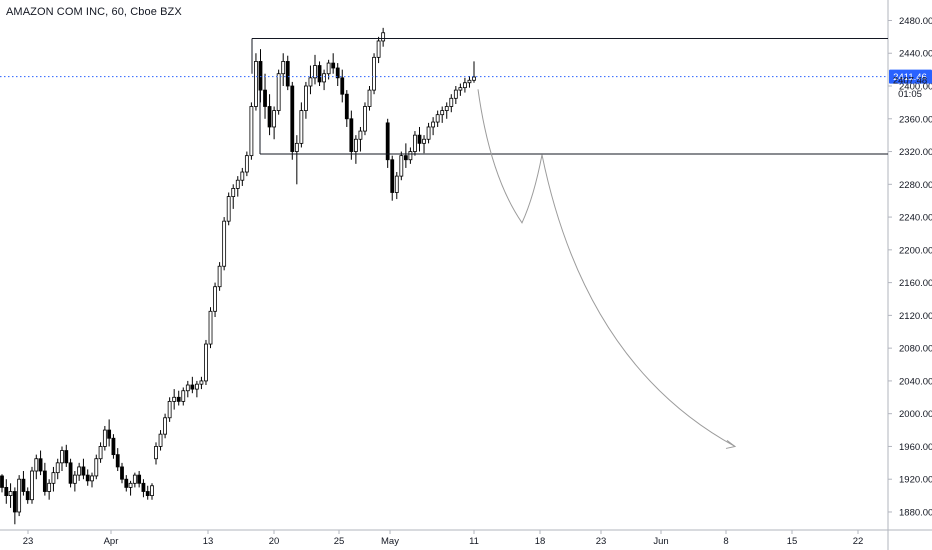 Image resolution: width=932 pixels, height=550 pixels. I want to click on x-tick-label: 13, so click(208, 541).